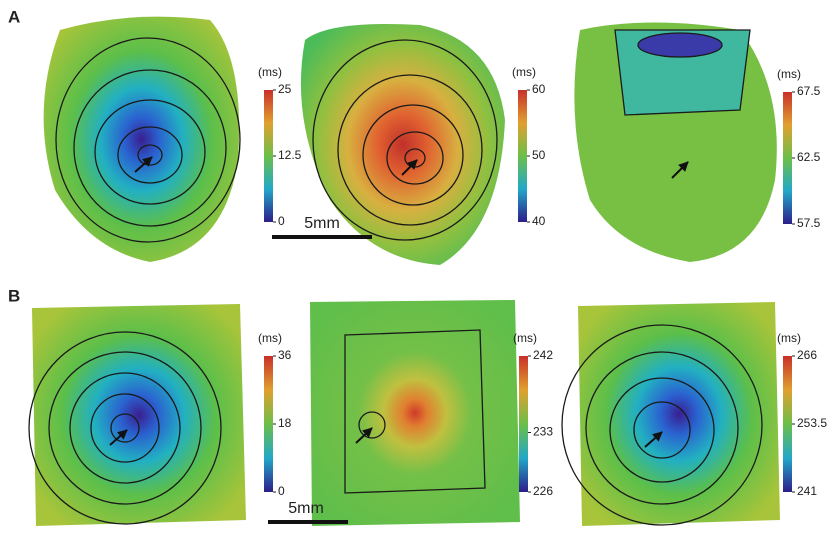 Image resolution: width=839 pixels, height=536 pixels. What do you see at coordinates (543, 355) in the screenshot?
I see `colorbar-tick-label: 242` at bounding box center [543, 355].